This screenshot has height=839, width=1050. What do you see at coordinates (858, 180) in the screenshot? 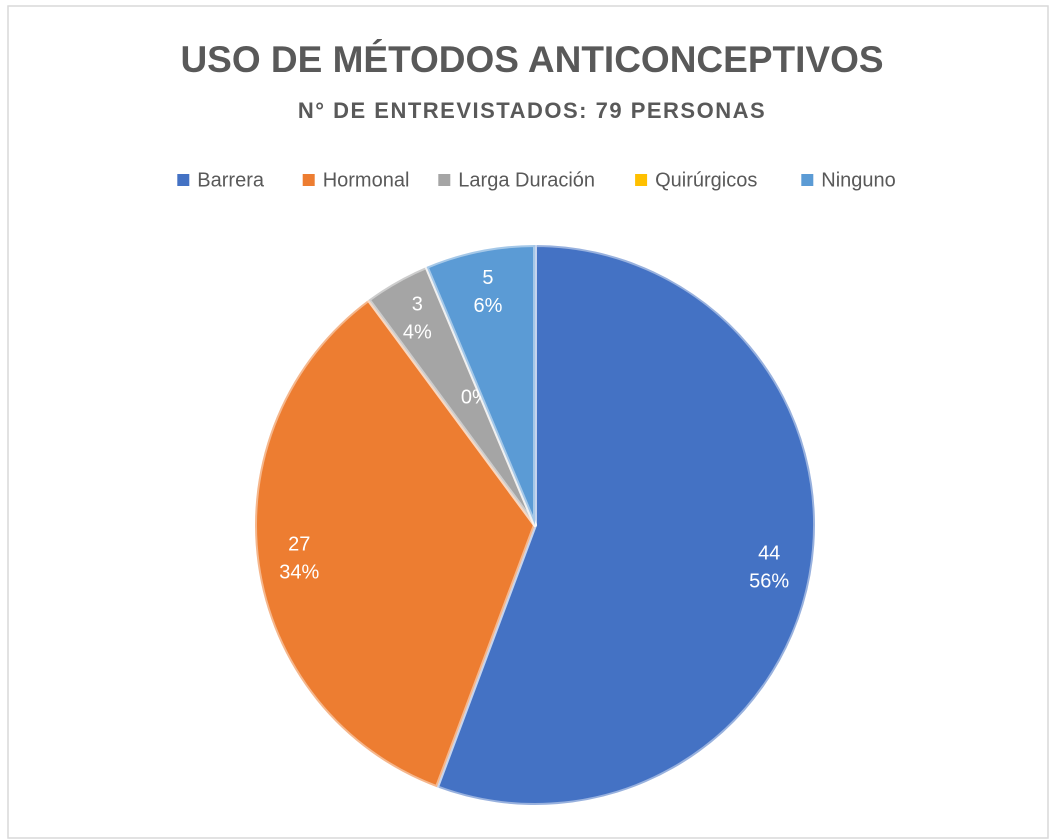
I see `legend-label: Ninguno` at bounding box center [858, 180].